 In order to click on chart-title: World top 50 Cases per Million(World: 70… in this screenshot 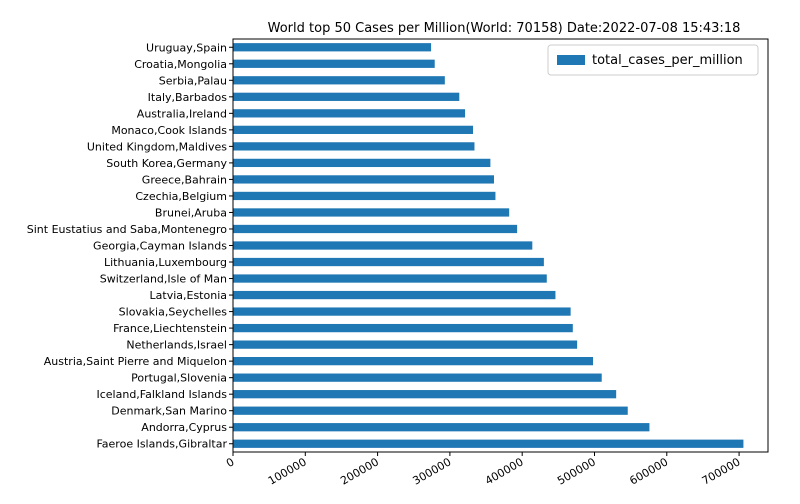, I will do `click(504, 28)`.